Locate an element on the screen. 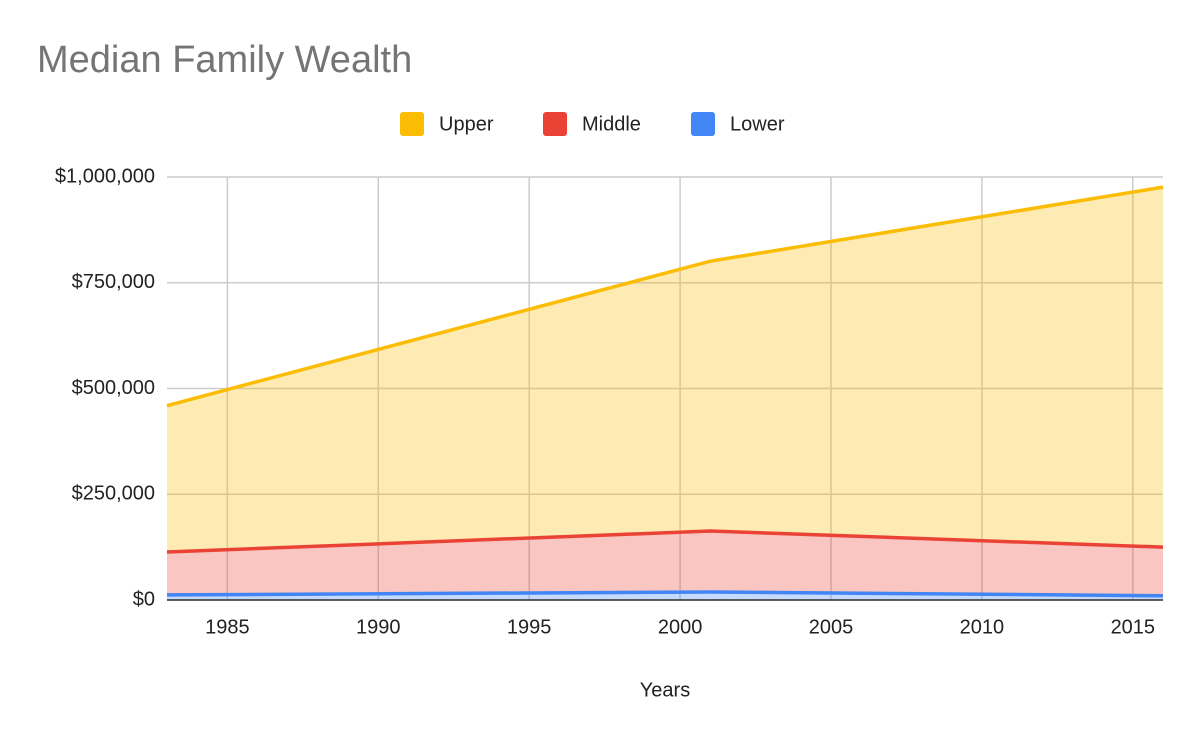 The image size is (1200, 742). y-tick-label: $0 is located at coordinates (144, 599).